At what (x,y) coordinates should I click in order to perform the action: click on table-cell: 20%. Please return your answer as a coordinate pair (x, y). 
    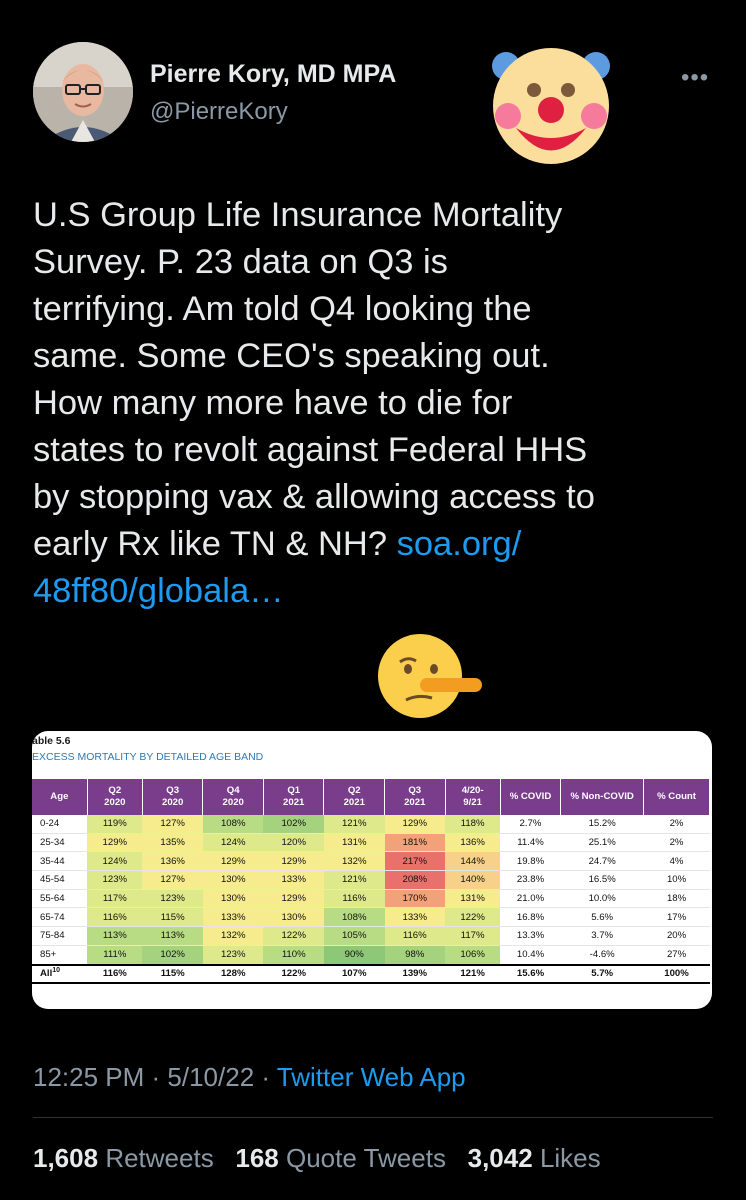
    Looking at the image, I should click on (676, 936).